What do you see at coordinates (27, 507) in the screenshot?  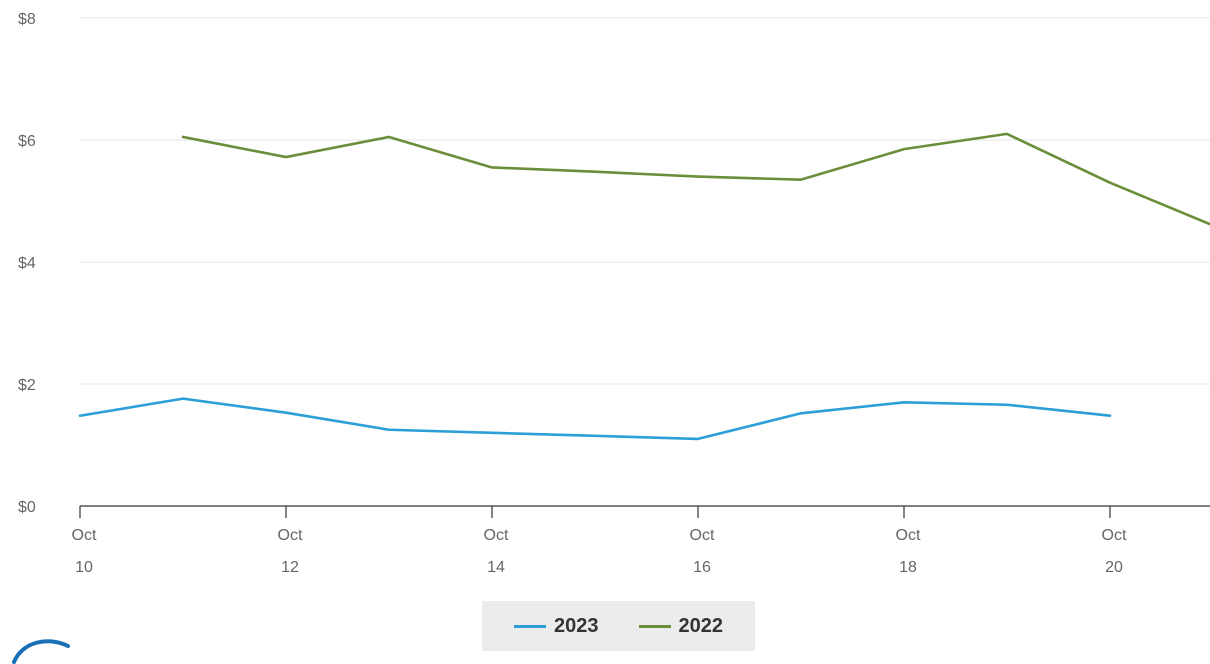 I see `y-tick-label: $0` at bounding box center [27, 507].